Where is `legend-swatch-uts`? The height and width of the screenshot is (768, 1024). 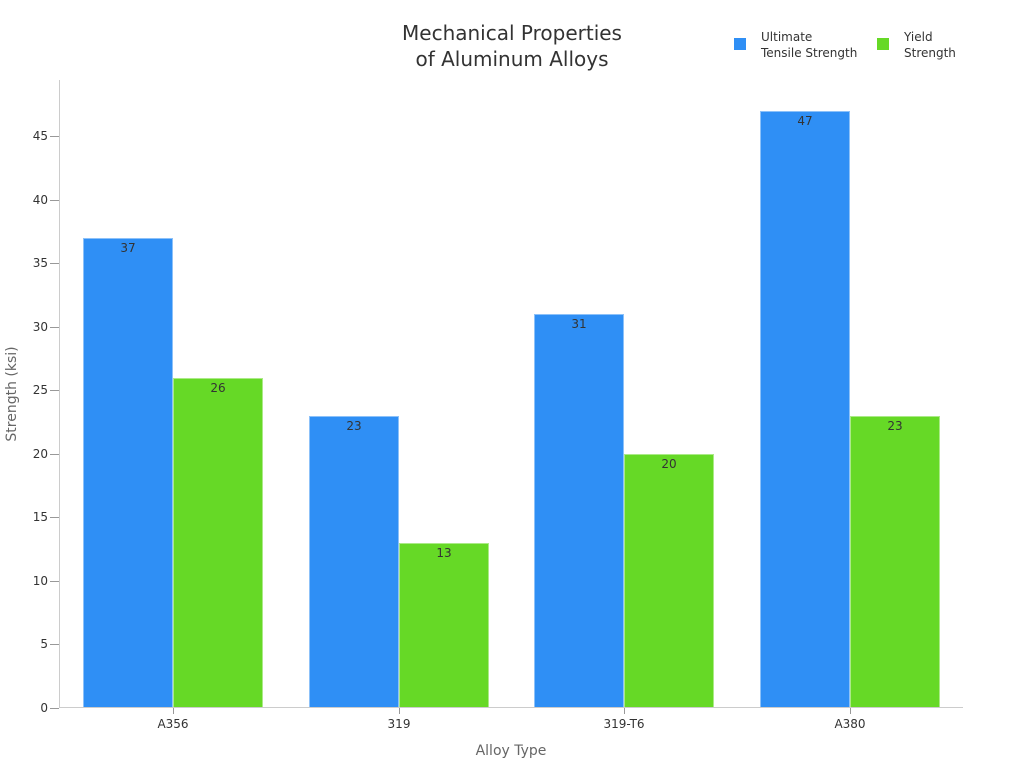
legend-swatch-uts is located at coordinates (740, 44).